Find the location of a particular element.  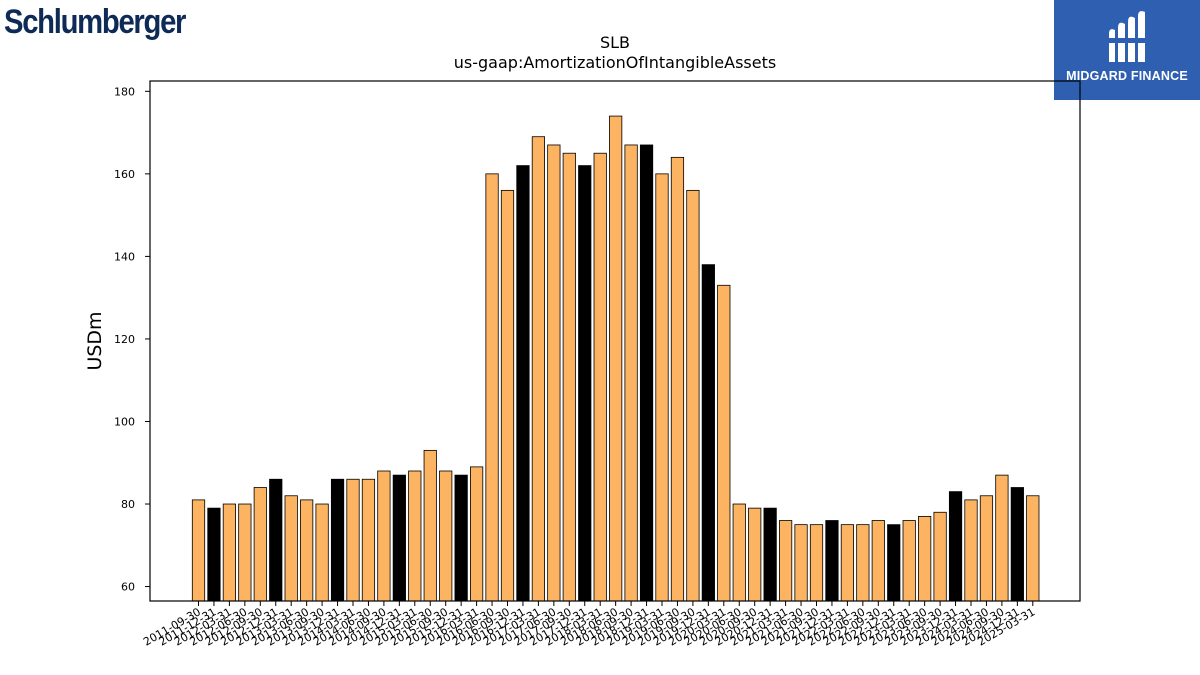

schlumberger-logo: Schlumberger is located at coordinates (95, 22).